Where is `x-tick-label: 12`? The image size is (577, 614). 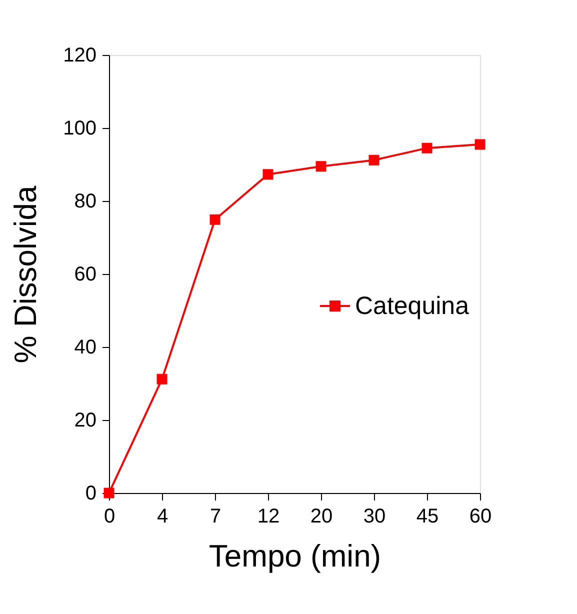 x-tick-label: 12 is located at coordinates (268, 517).